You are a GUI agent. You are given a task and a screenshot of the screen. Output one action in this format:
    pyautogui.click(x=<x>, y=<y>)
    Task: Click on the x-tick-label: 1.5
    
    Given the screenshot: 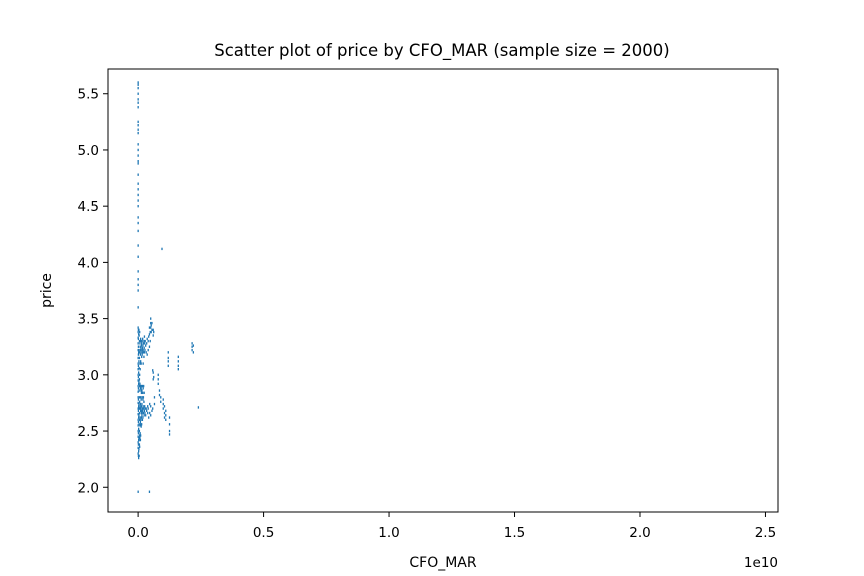 What is the action you would take?
    pyautogui.click(x=514, y=533)
    